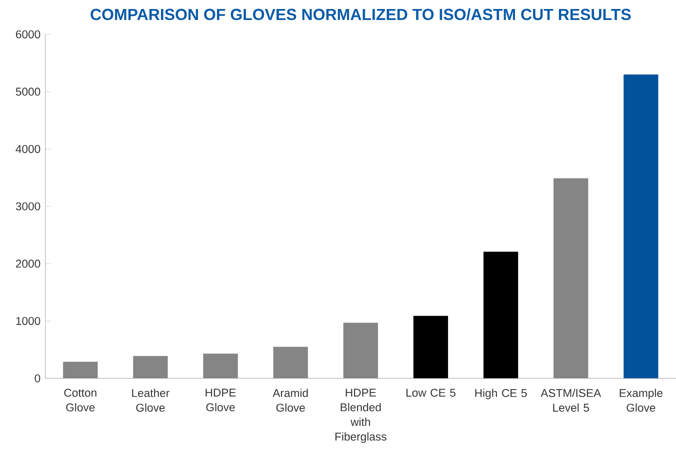 The height and width of the screenshot is (461, 676). I want to click on x-tick-label: Example Glove, so click(641, 400).